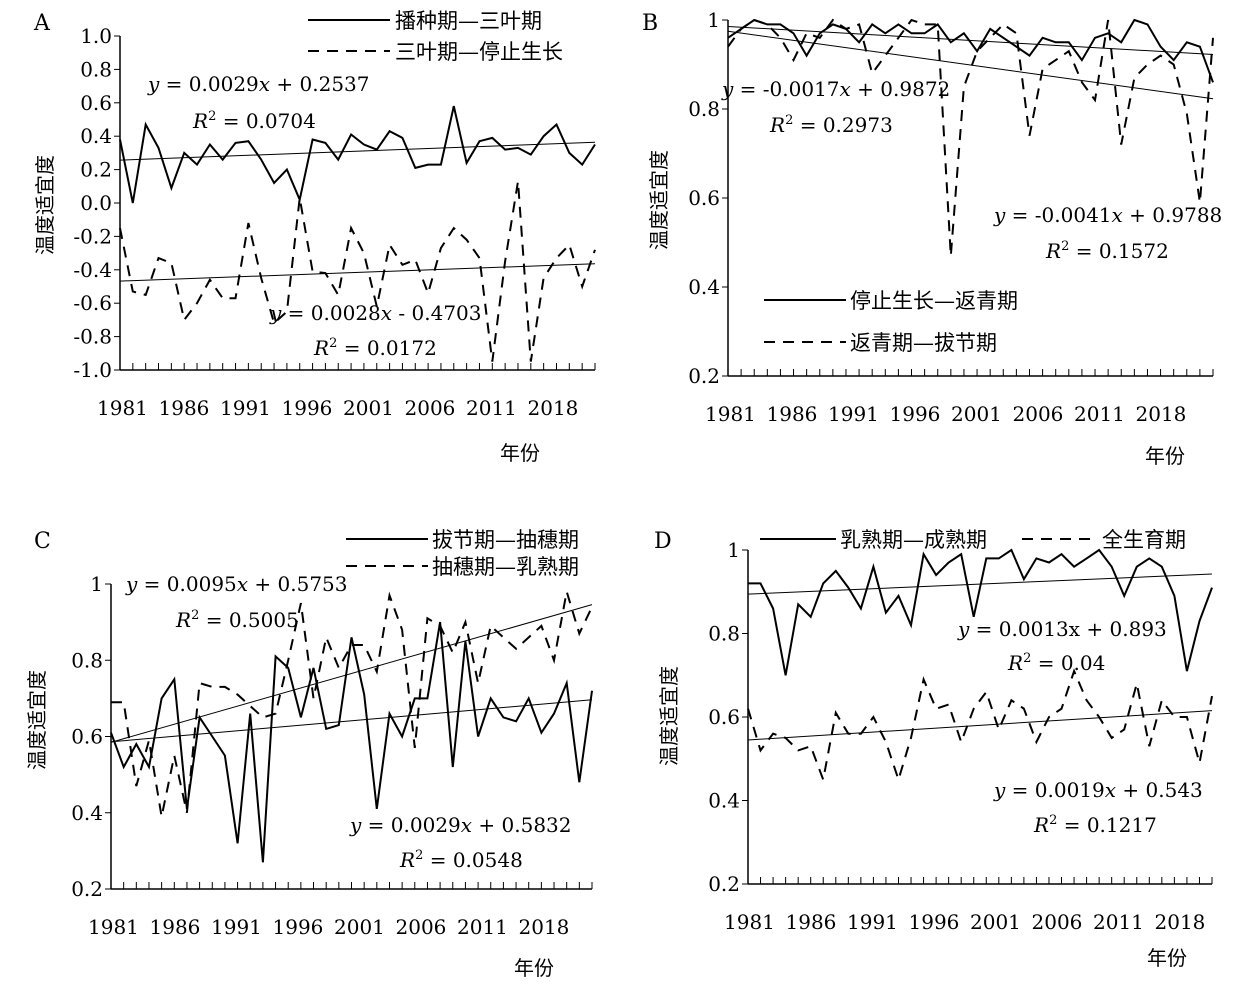 The width and height of the screenshot is (1240, 1008). What do you see at coordinates (891, 322) in the screenshot?
I see `legend: 停止生长—返青期 返青期—拔节期` at bounding box center [891, 322].